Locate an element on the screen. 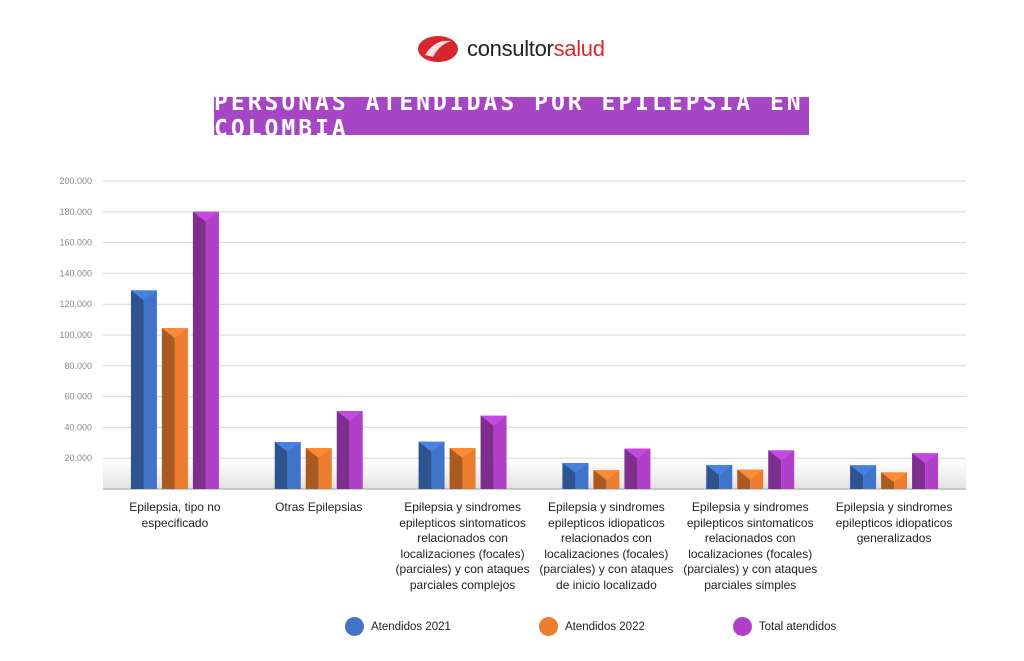  legend-label: Atendidos 2021 is located at coordinates (411, 626).